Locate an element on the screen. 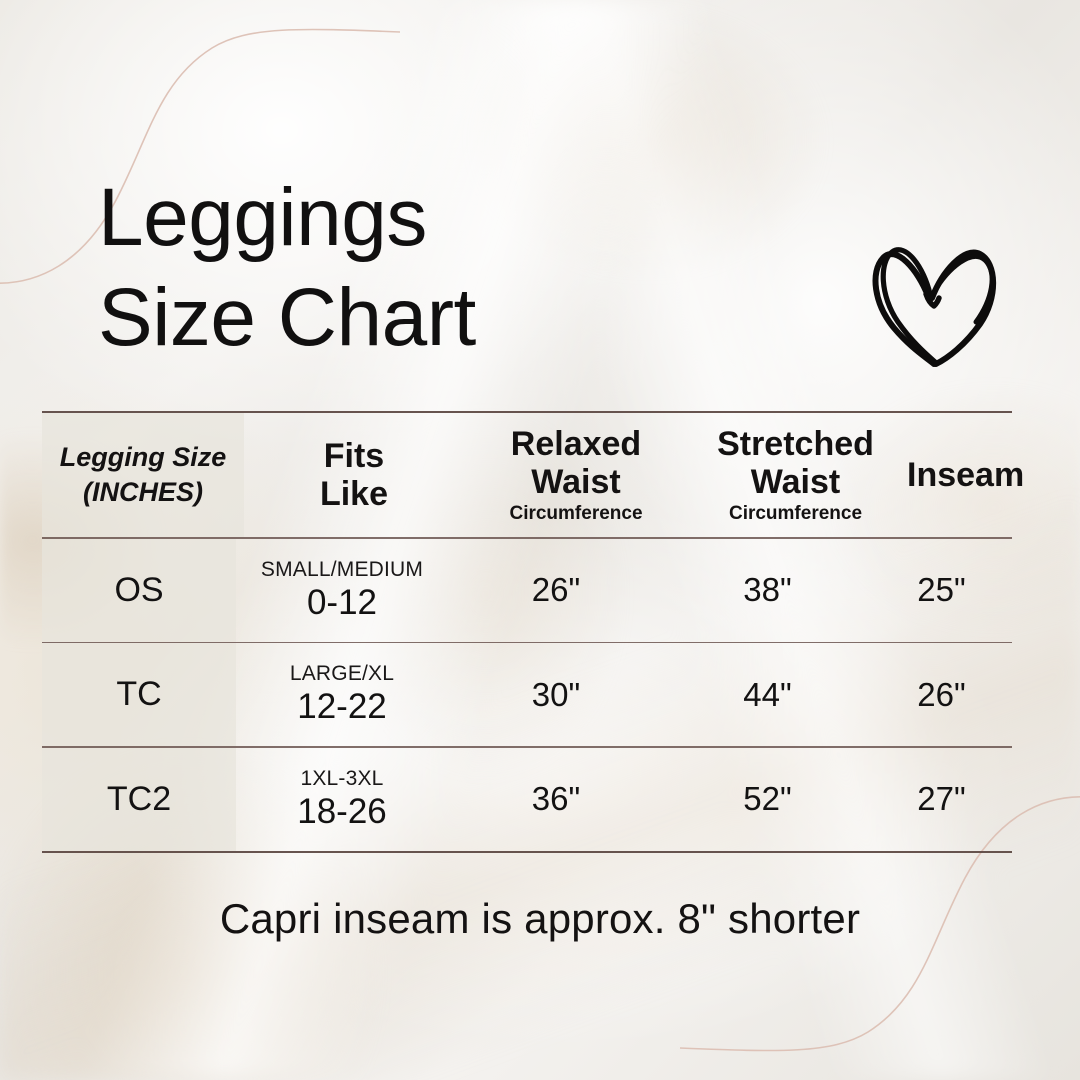 The width and height of the screenshot is (1080, 1080). table-row: TC2 1XL-3XL 18-26 36" 52" 27" is located at coordinates (527, 799).